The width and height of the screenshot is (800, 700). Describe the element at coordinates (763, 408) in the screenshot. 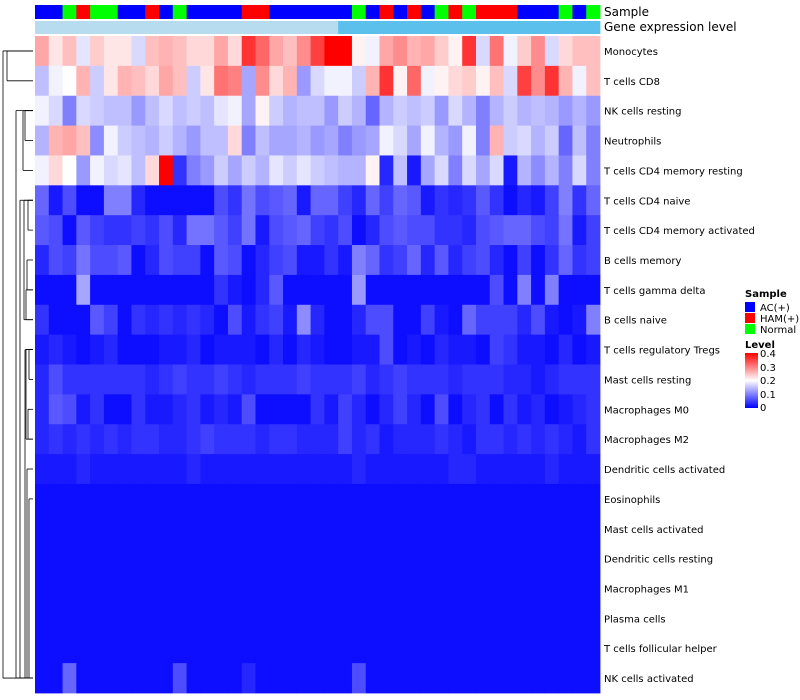

I see `level-tick-4: 0` at that location.